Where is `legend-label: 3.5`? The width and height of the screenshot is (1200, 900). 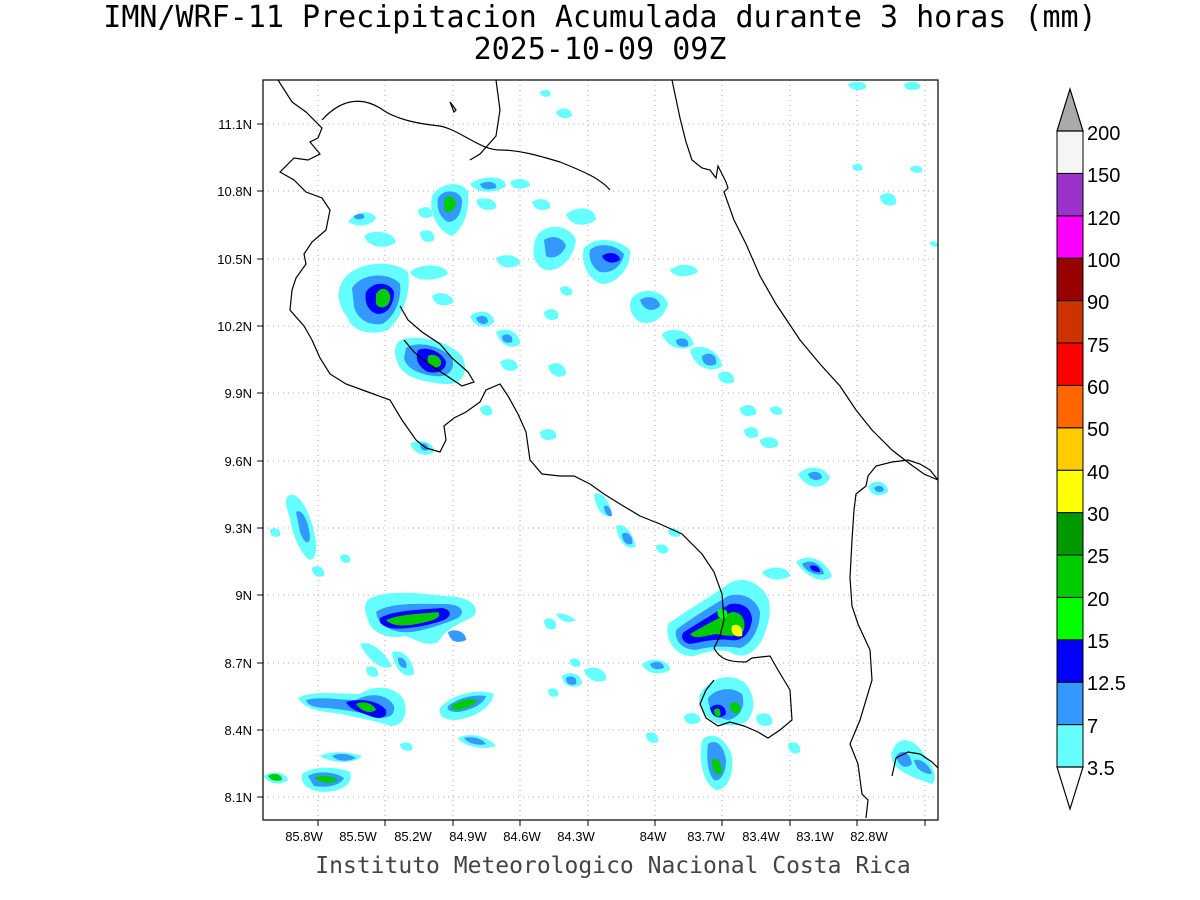 legend-label: 3.5 is located at coordinates (1101, 769).